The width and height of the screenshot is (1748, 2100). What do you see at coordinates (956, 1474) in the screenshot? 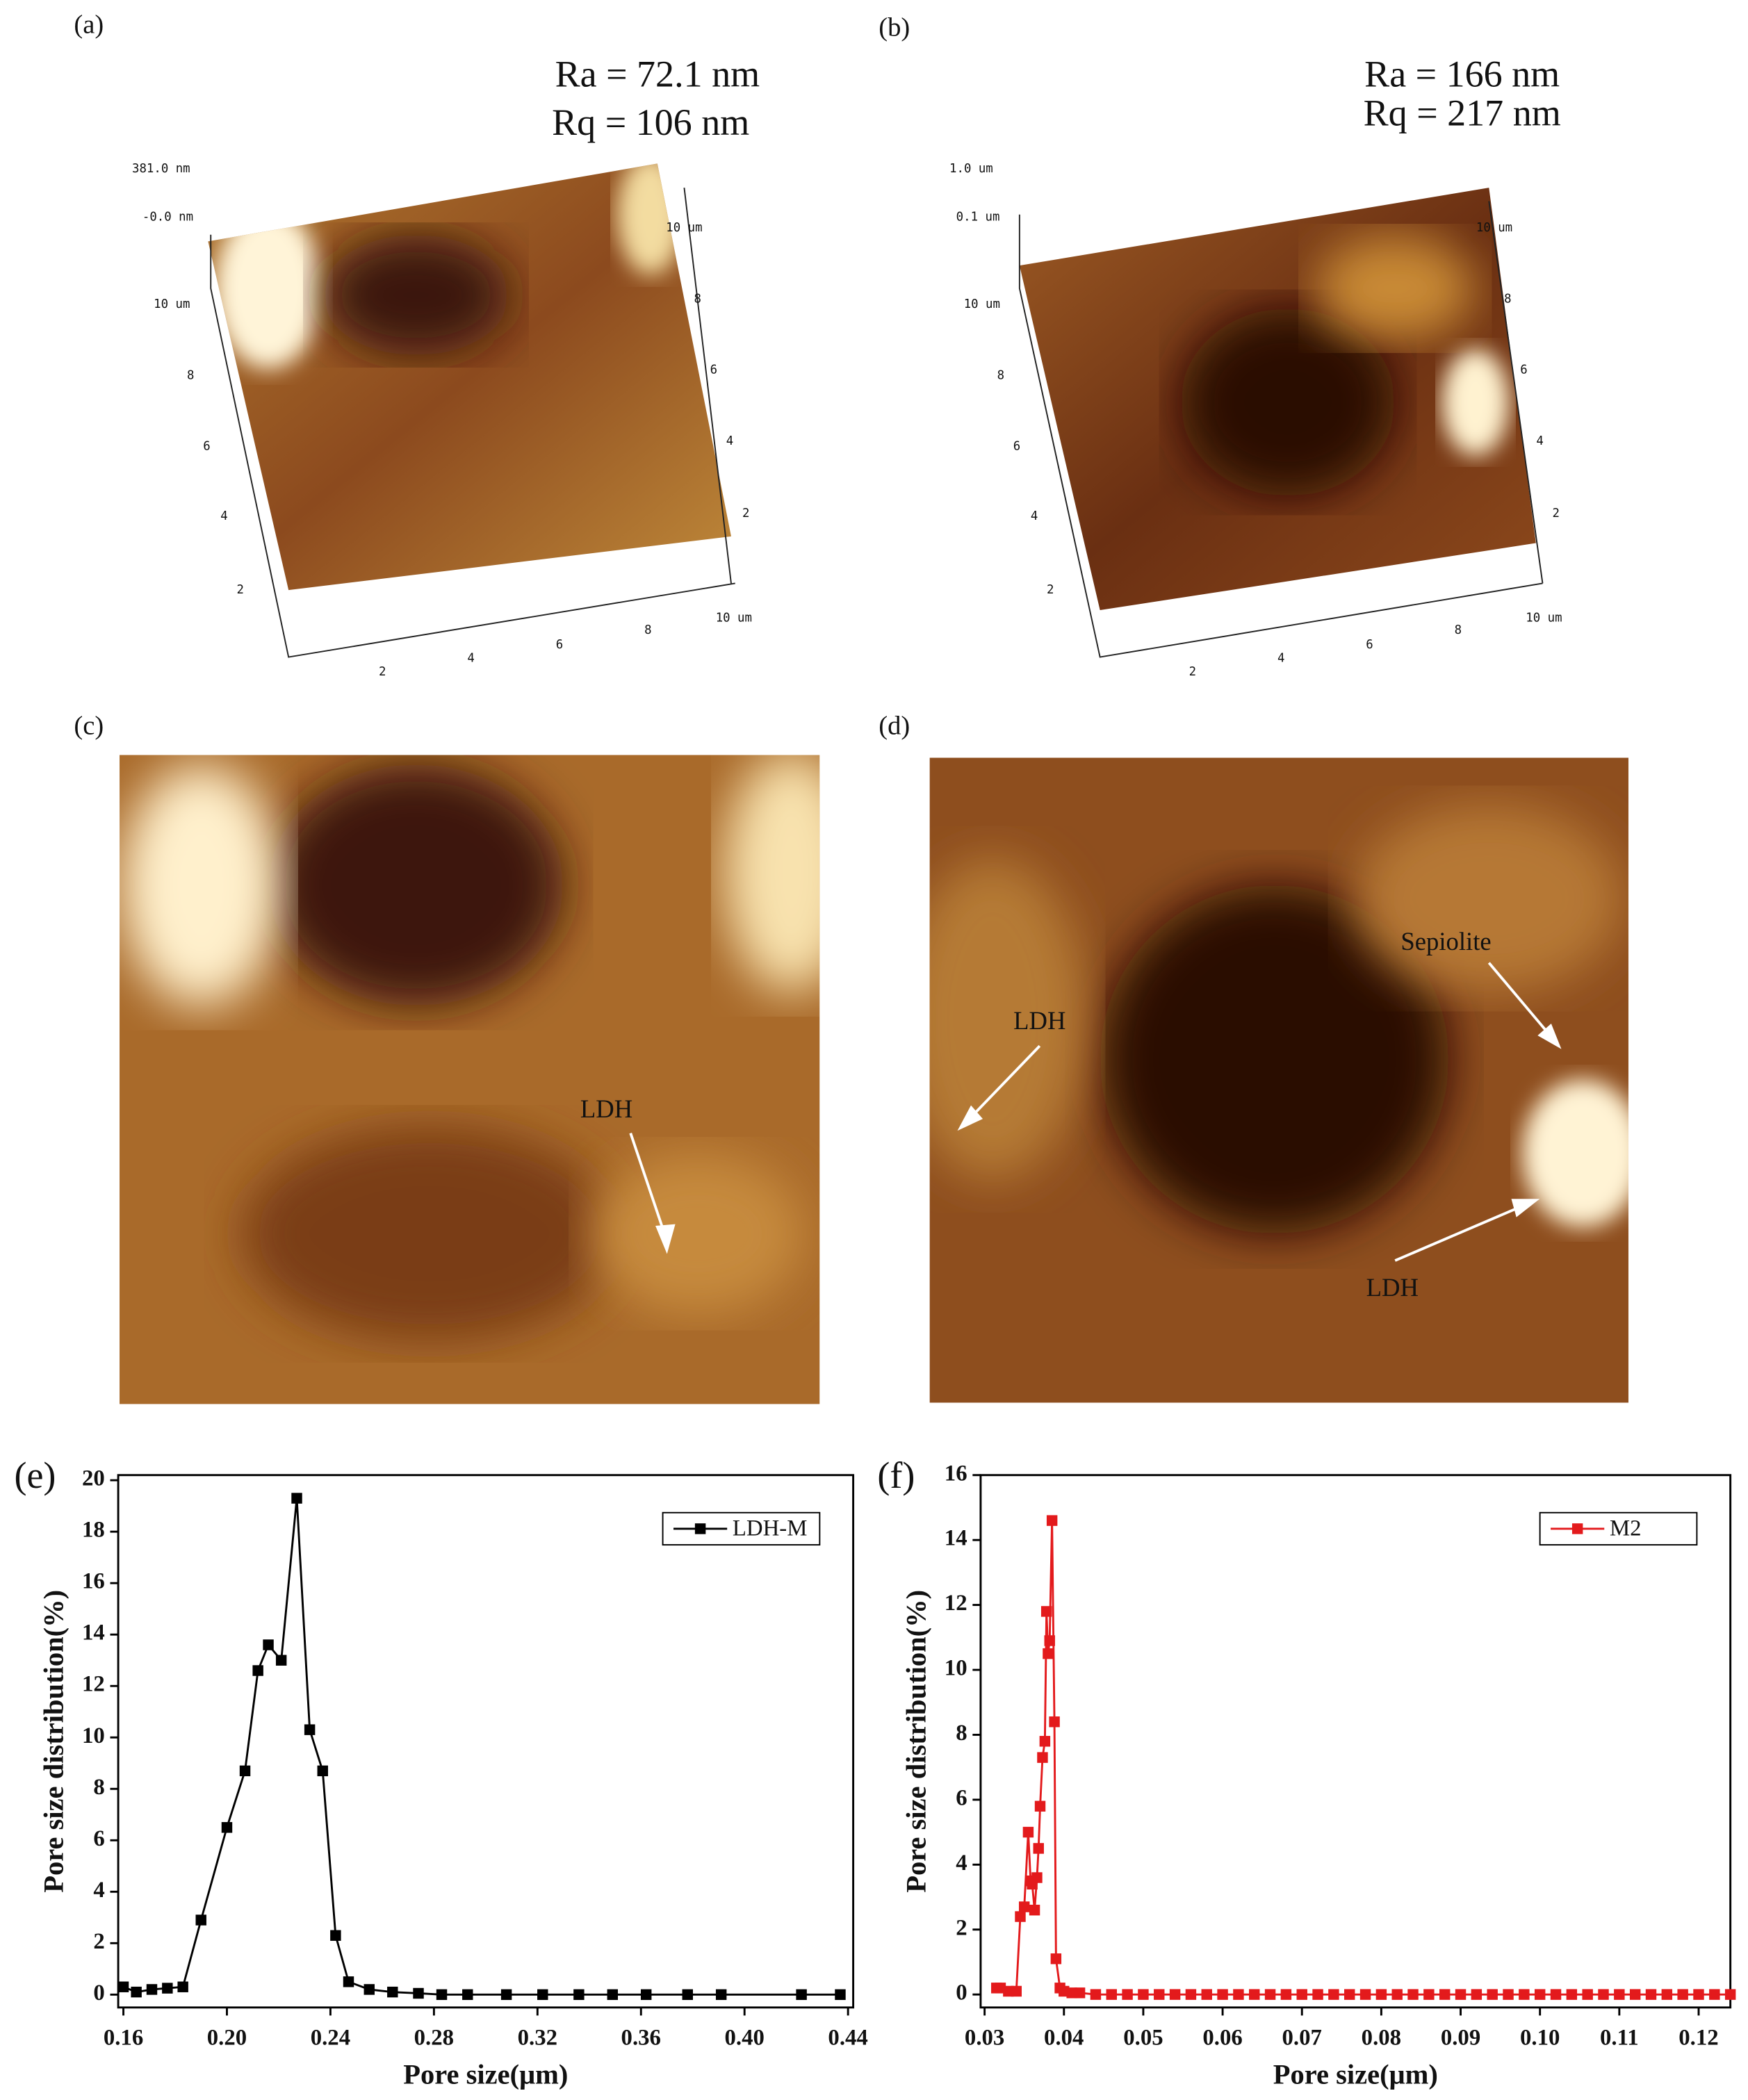
I see `y-tick-label: 16` at bounding box center [956, 1474].